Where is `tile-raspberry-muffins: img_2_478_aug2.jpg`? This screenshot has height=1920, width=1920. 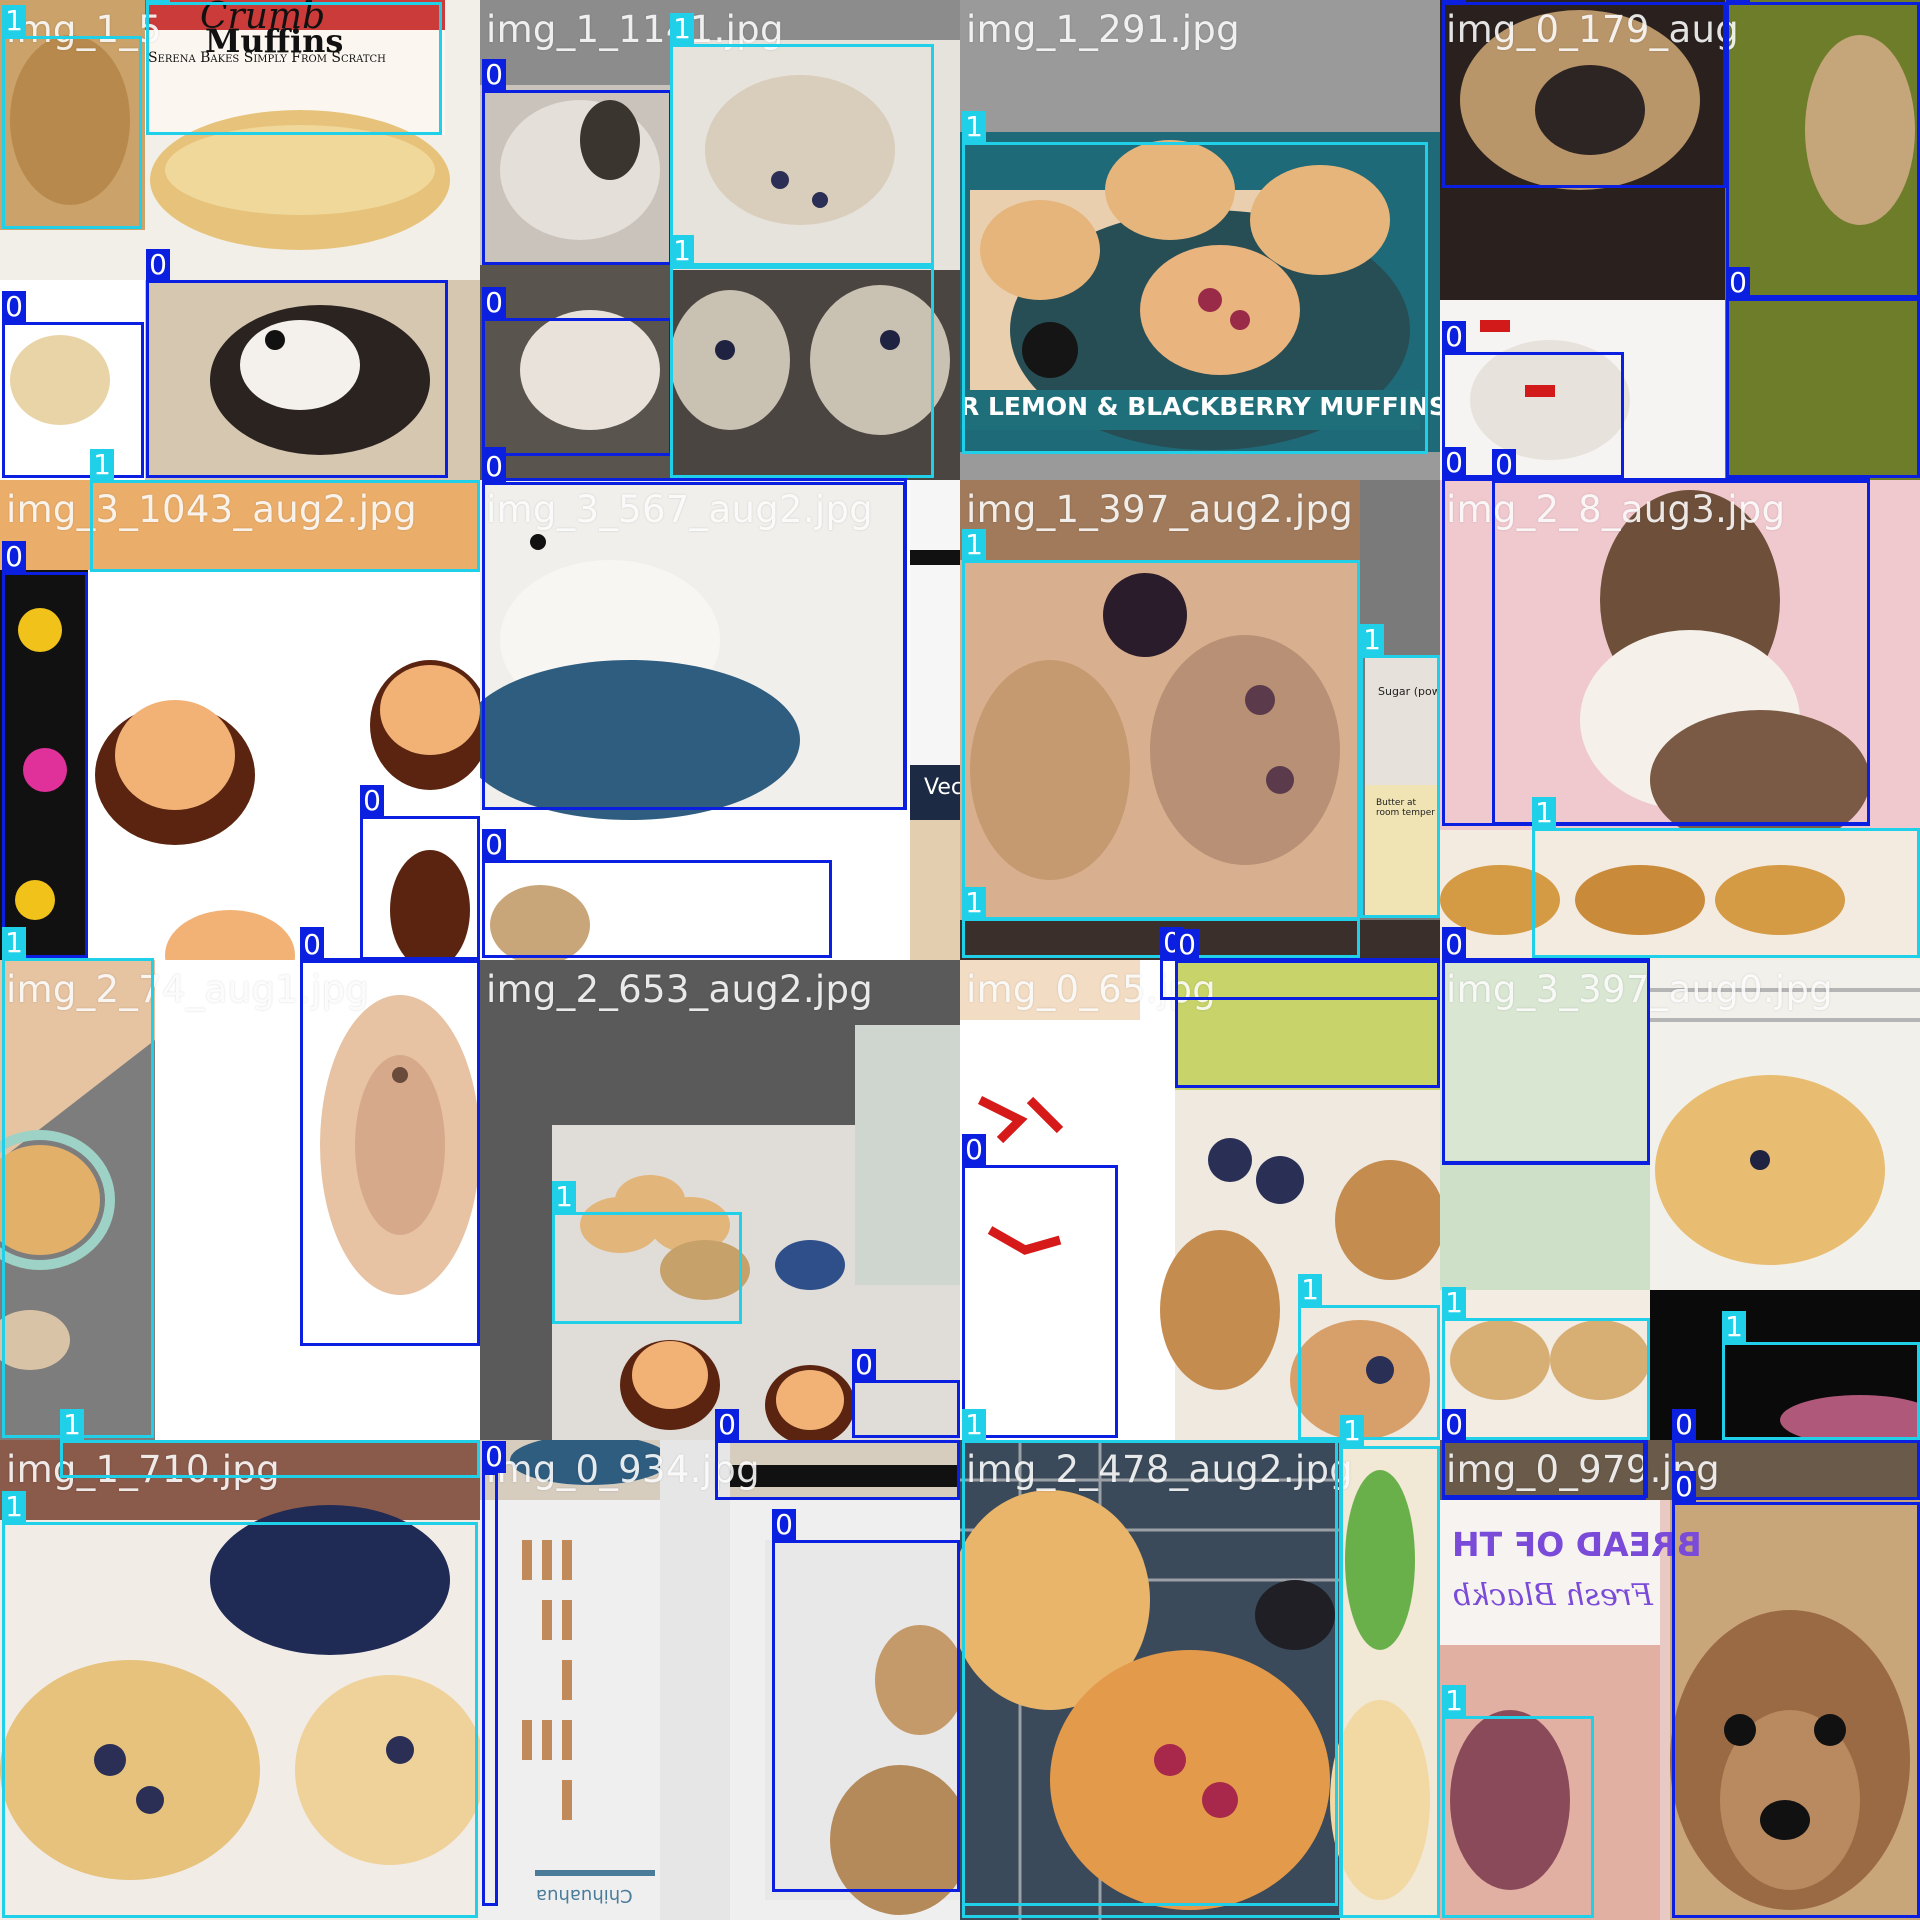 tile-raspberry-muffins: img_2_478_aug2.jpg is located at coordinates (1200, 1680).